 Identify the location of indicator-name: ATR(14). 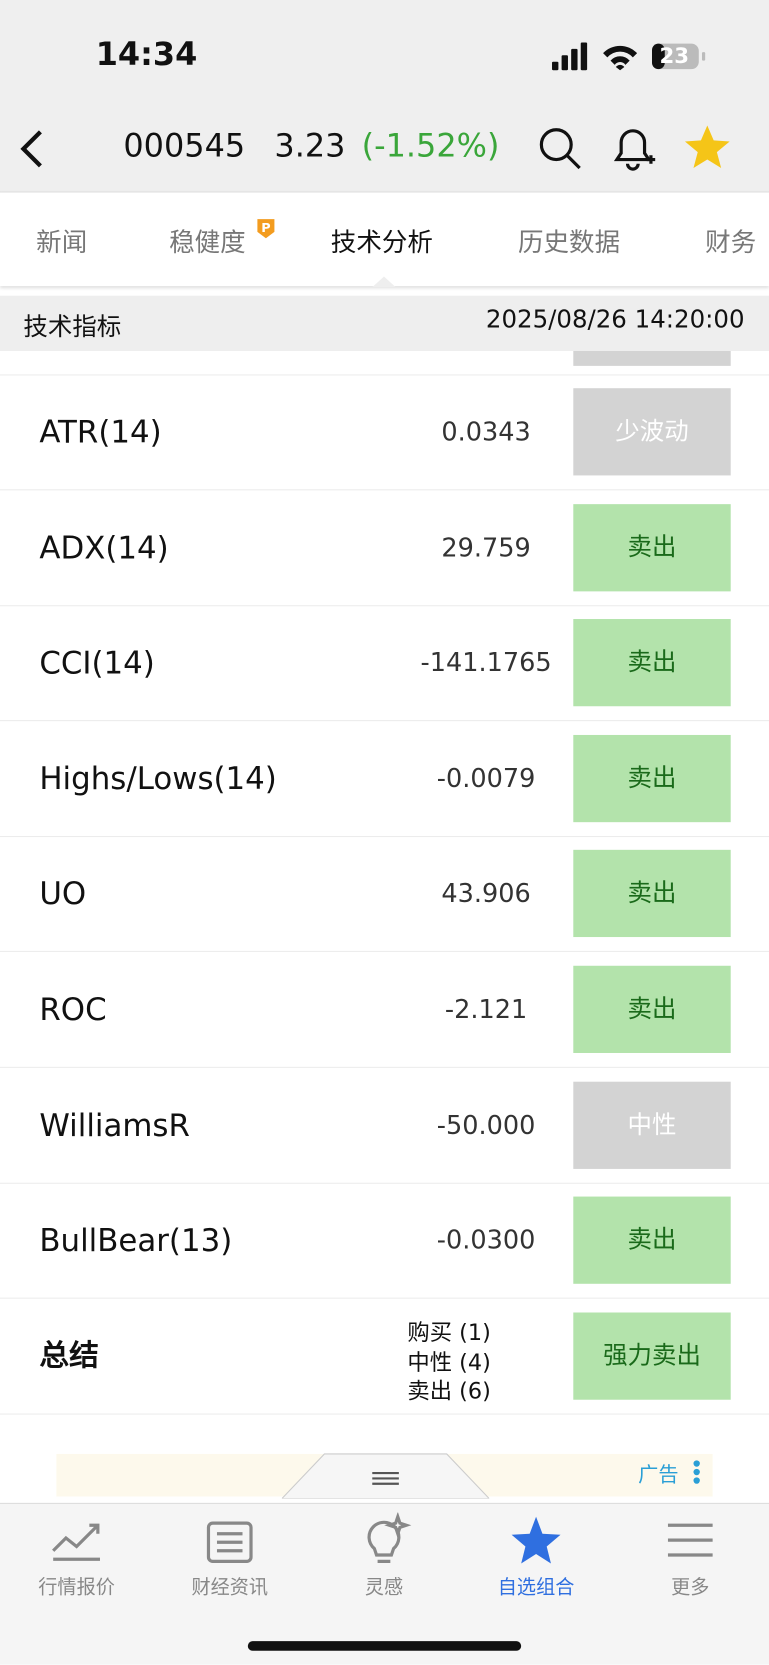
(100, 431).